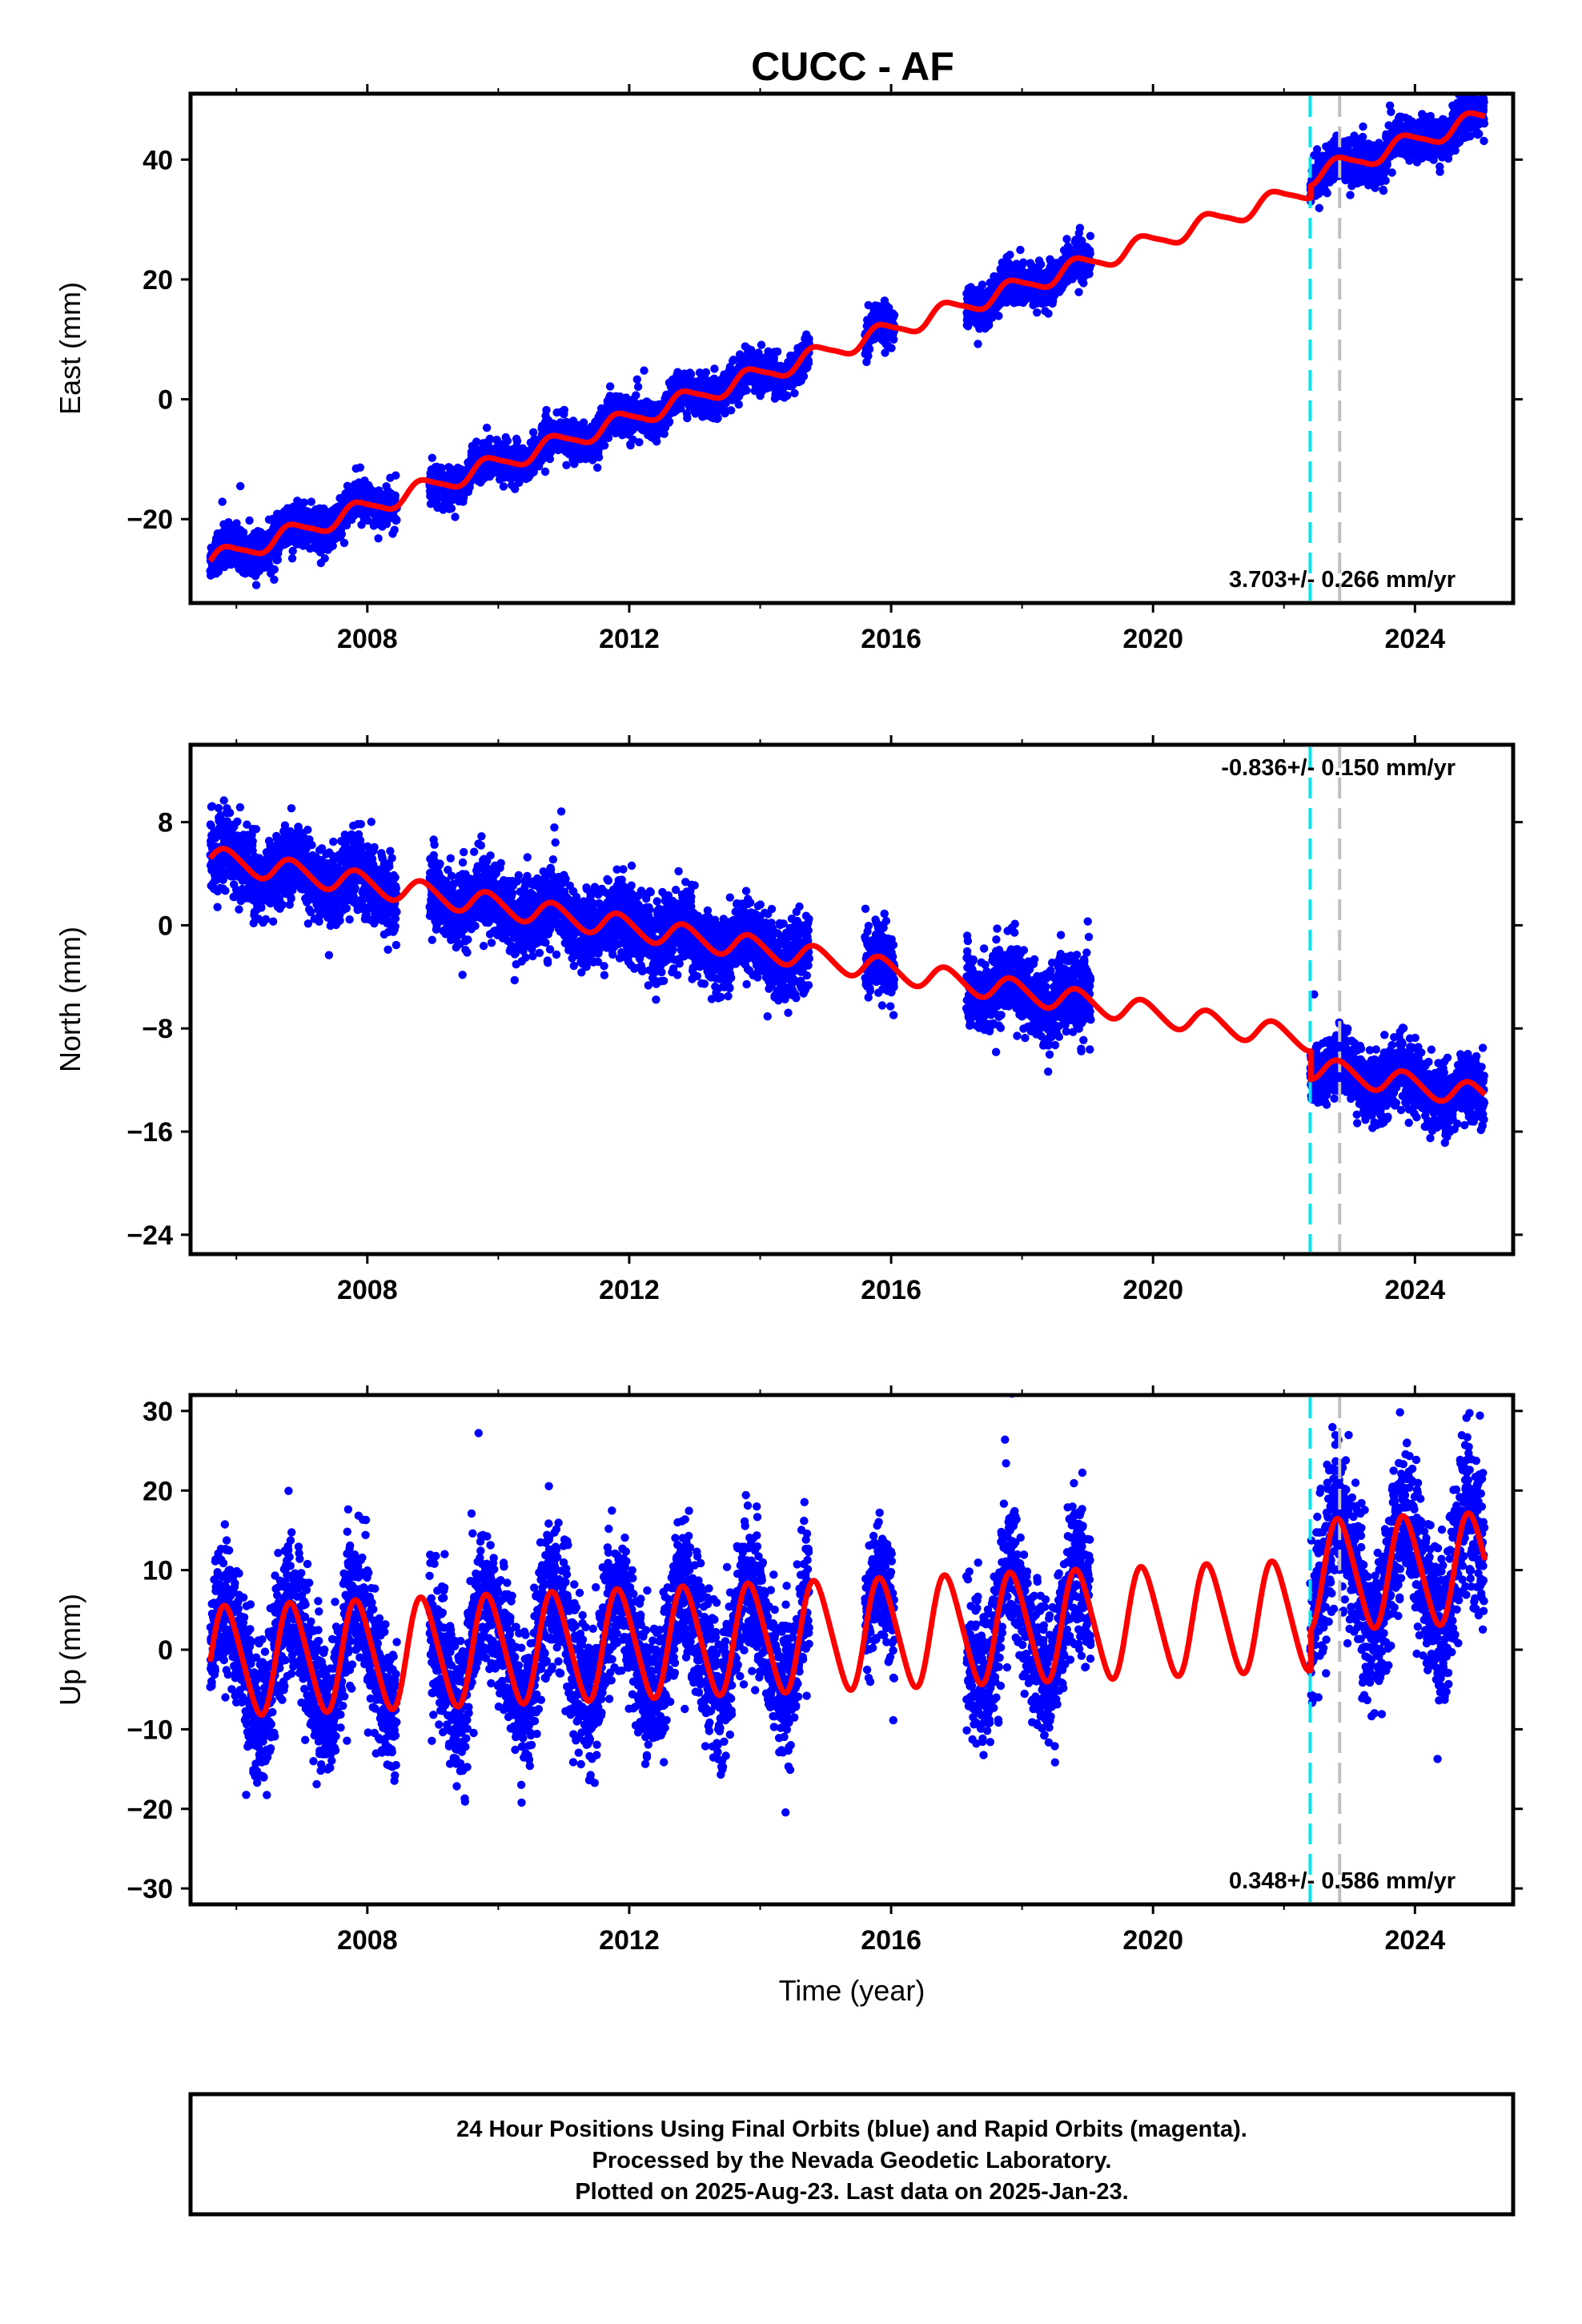 This screenshot has height=2324, width=1582. I want to click on east-xtick-label: 2012, so click(630, 639).